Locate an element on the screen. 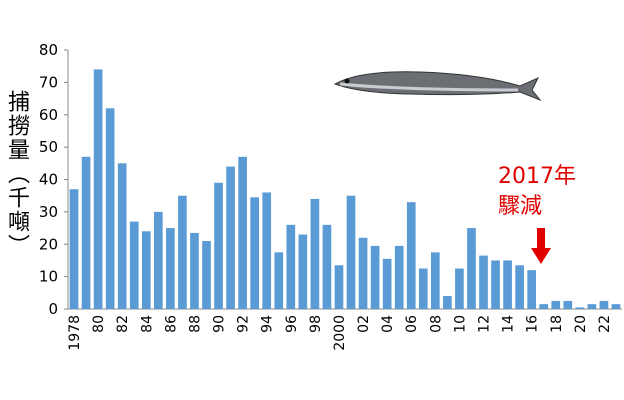 Image resolution: width=624 pixels, height=400 pixels. x-tick-label: 18 is located at coordinates (557, 324).